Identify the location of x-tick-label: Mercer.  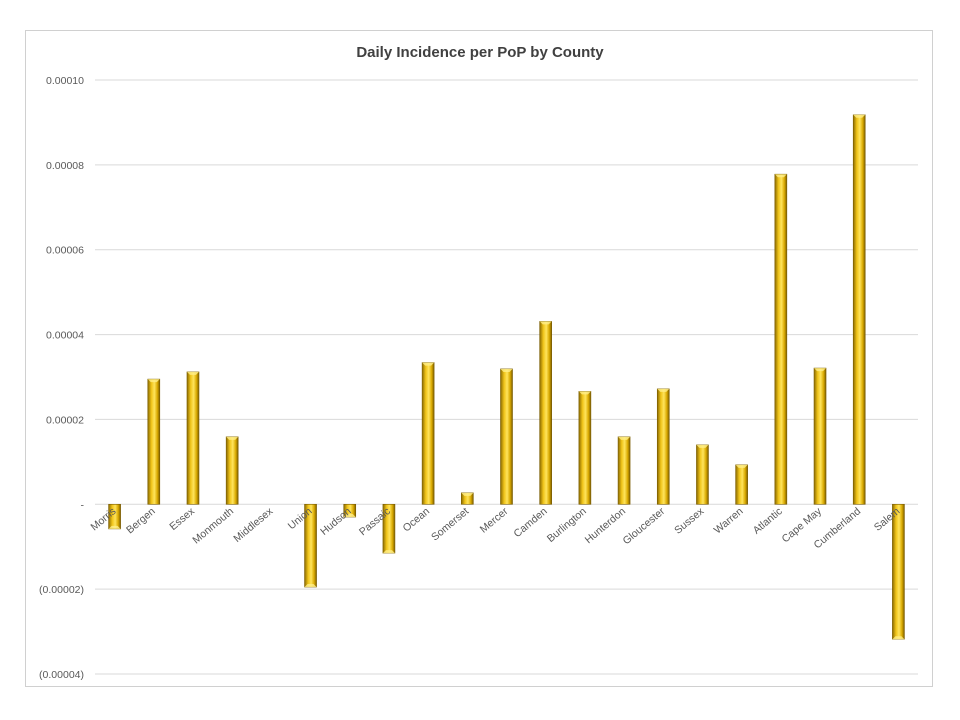
(494, 520).